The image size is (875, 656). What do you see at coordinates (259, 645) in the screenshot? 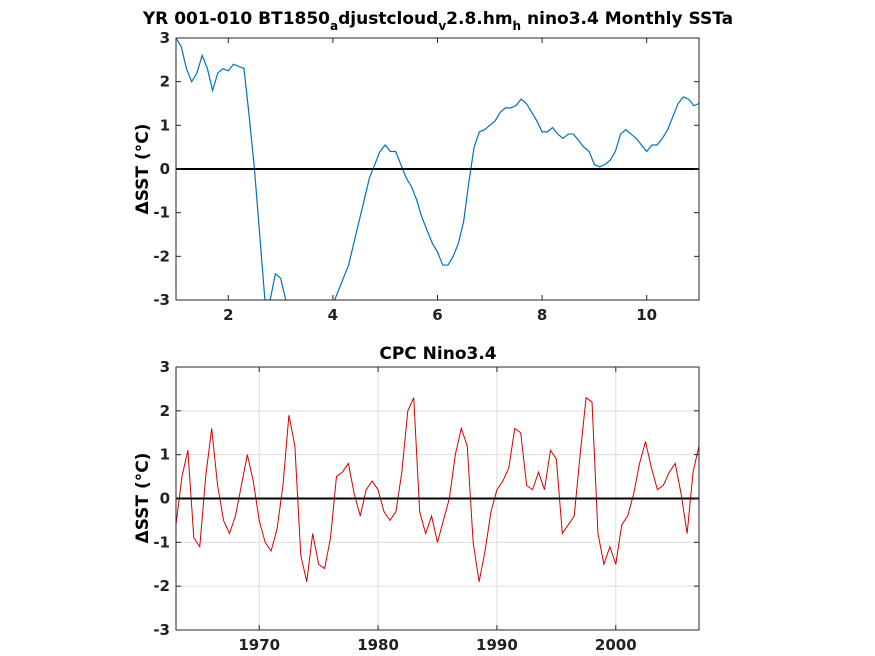
I see `x-tick-label: 1970` at bounding box center [259, 645].